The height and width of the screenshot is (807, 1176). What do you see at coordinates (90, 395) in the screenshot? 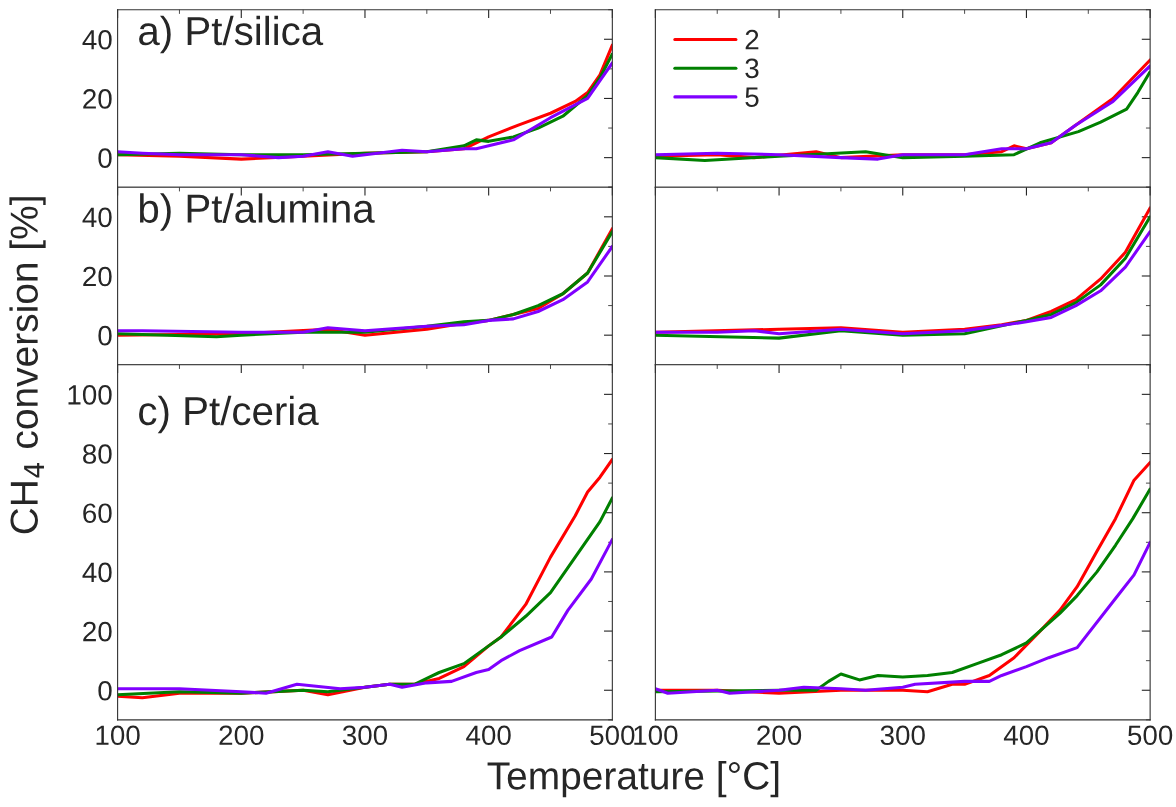
I see `y-tick-label: 100` at bounding box center [90, 395].